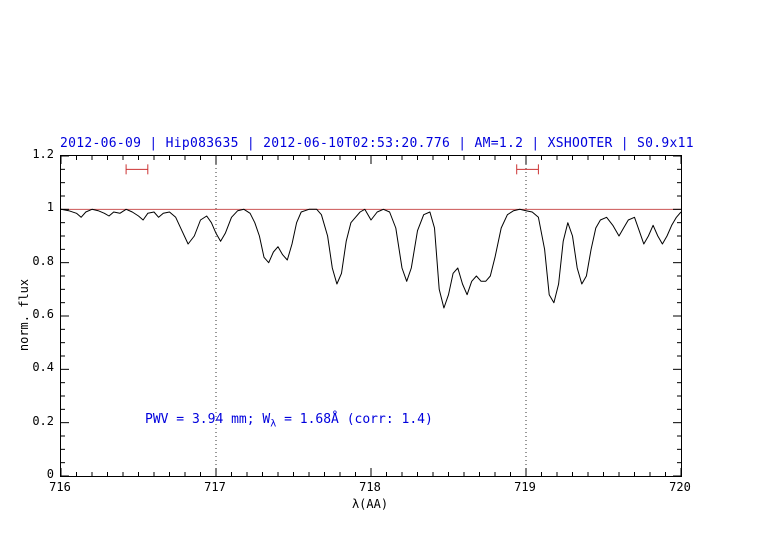 The height and width of the screenshot is (542, 782). I want to click on annotation-text-right: = 1.68Å (corr: 1.4), so click(354, 419).